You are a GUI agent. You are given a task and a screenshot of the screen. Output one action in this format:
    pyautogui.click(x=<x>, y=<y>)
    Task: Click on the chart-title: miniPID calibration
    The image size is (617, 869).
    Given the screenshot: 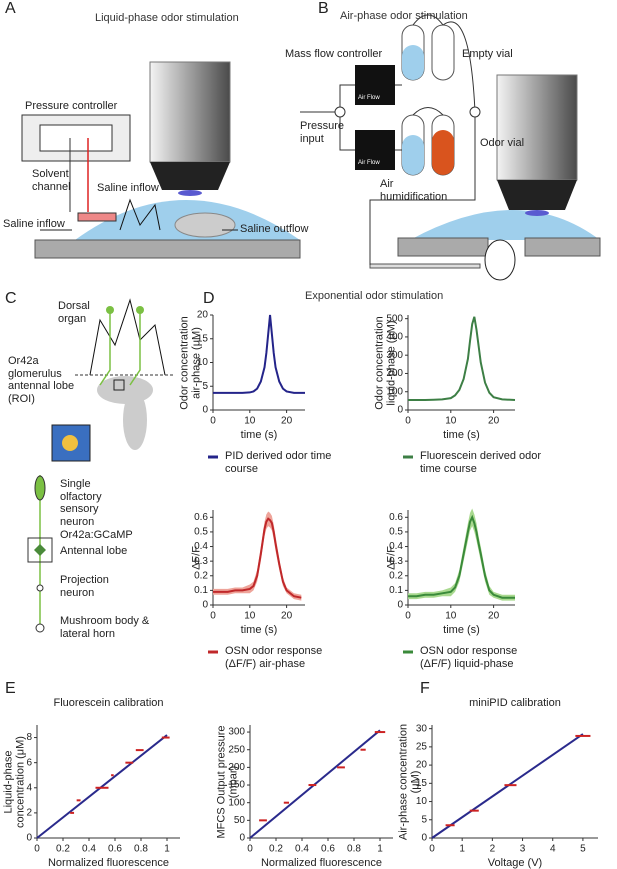 What is the action you would take?
    pyautogui.click(x=515, y=703)
    